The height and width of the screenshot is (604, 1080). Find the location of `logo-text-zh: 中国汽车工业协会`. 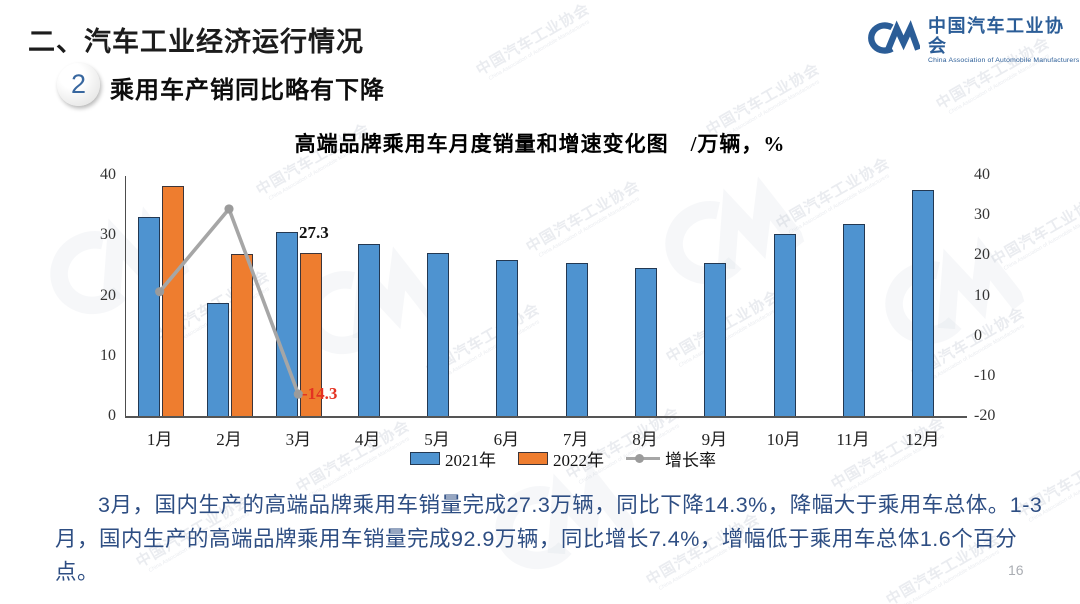

logo-text-zh: 中国汽车工业协会 is located at coordinates (996, 36).